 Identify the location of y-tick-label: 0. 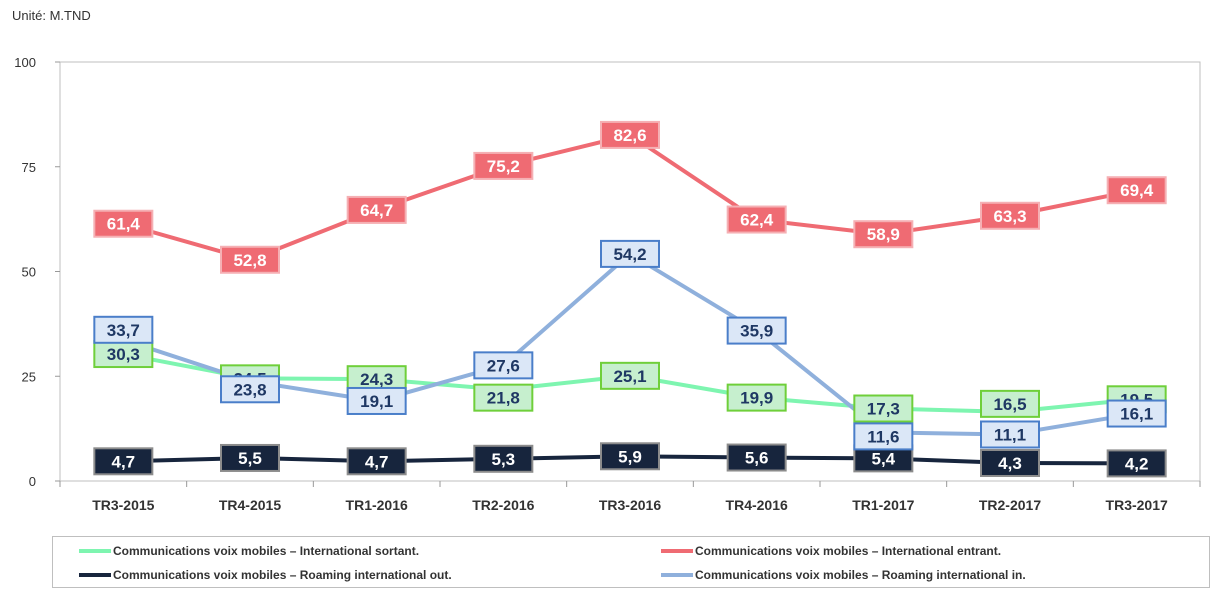
(32, 481).